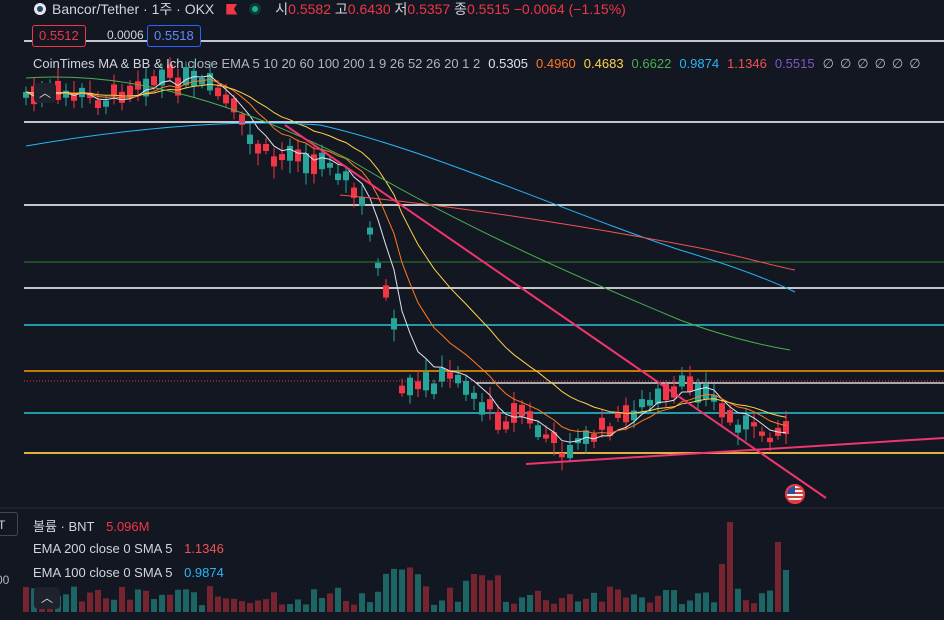  I want to click on collapse-legend-button: ︿, so click(45, 93).